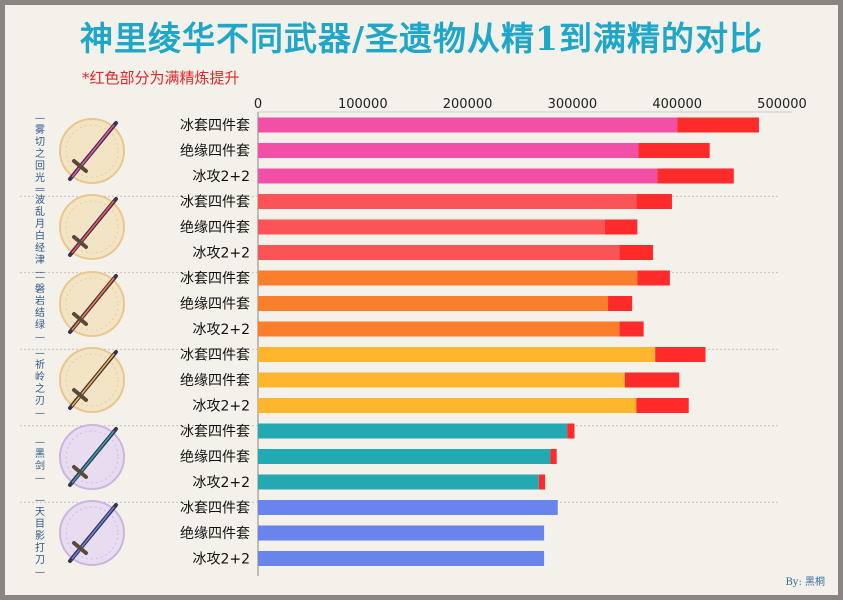 This screenshot has width=843, height=600. Describe the element at coordinates (782, 104) in the screenshot. I see `x-tick-label: 500000` at that location.